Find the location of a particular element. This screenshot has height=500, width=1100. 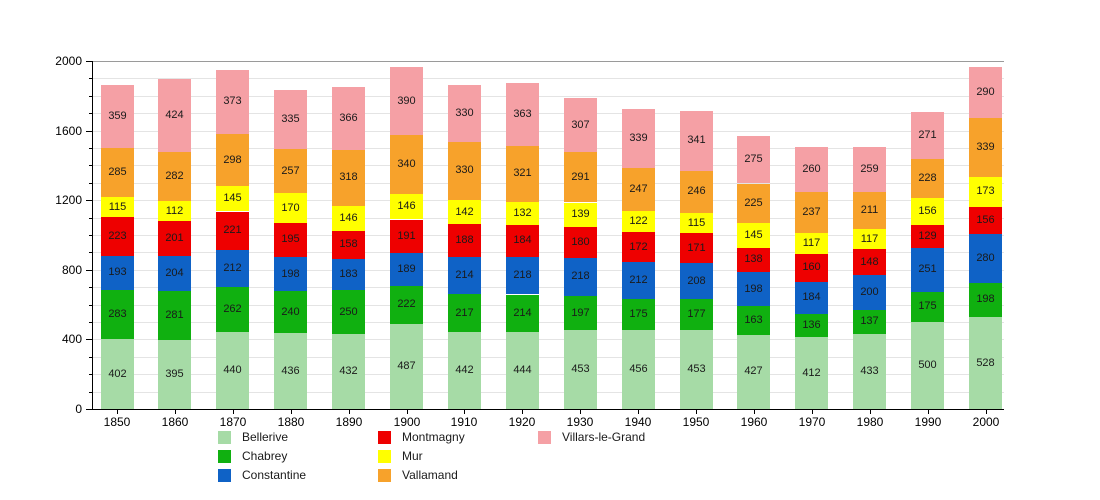

segment-value-label: 112 is located at coordinates (174, 210).